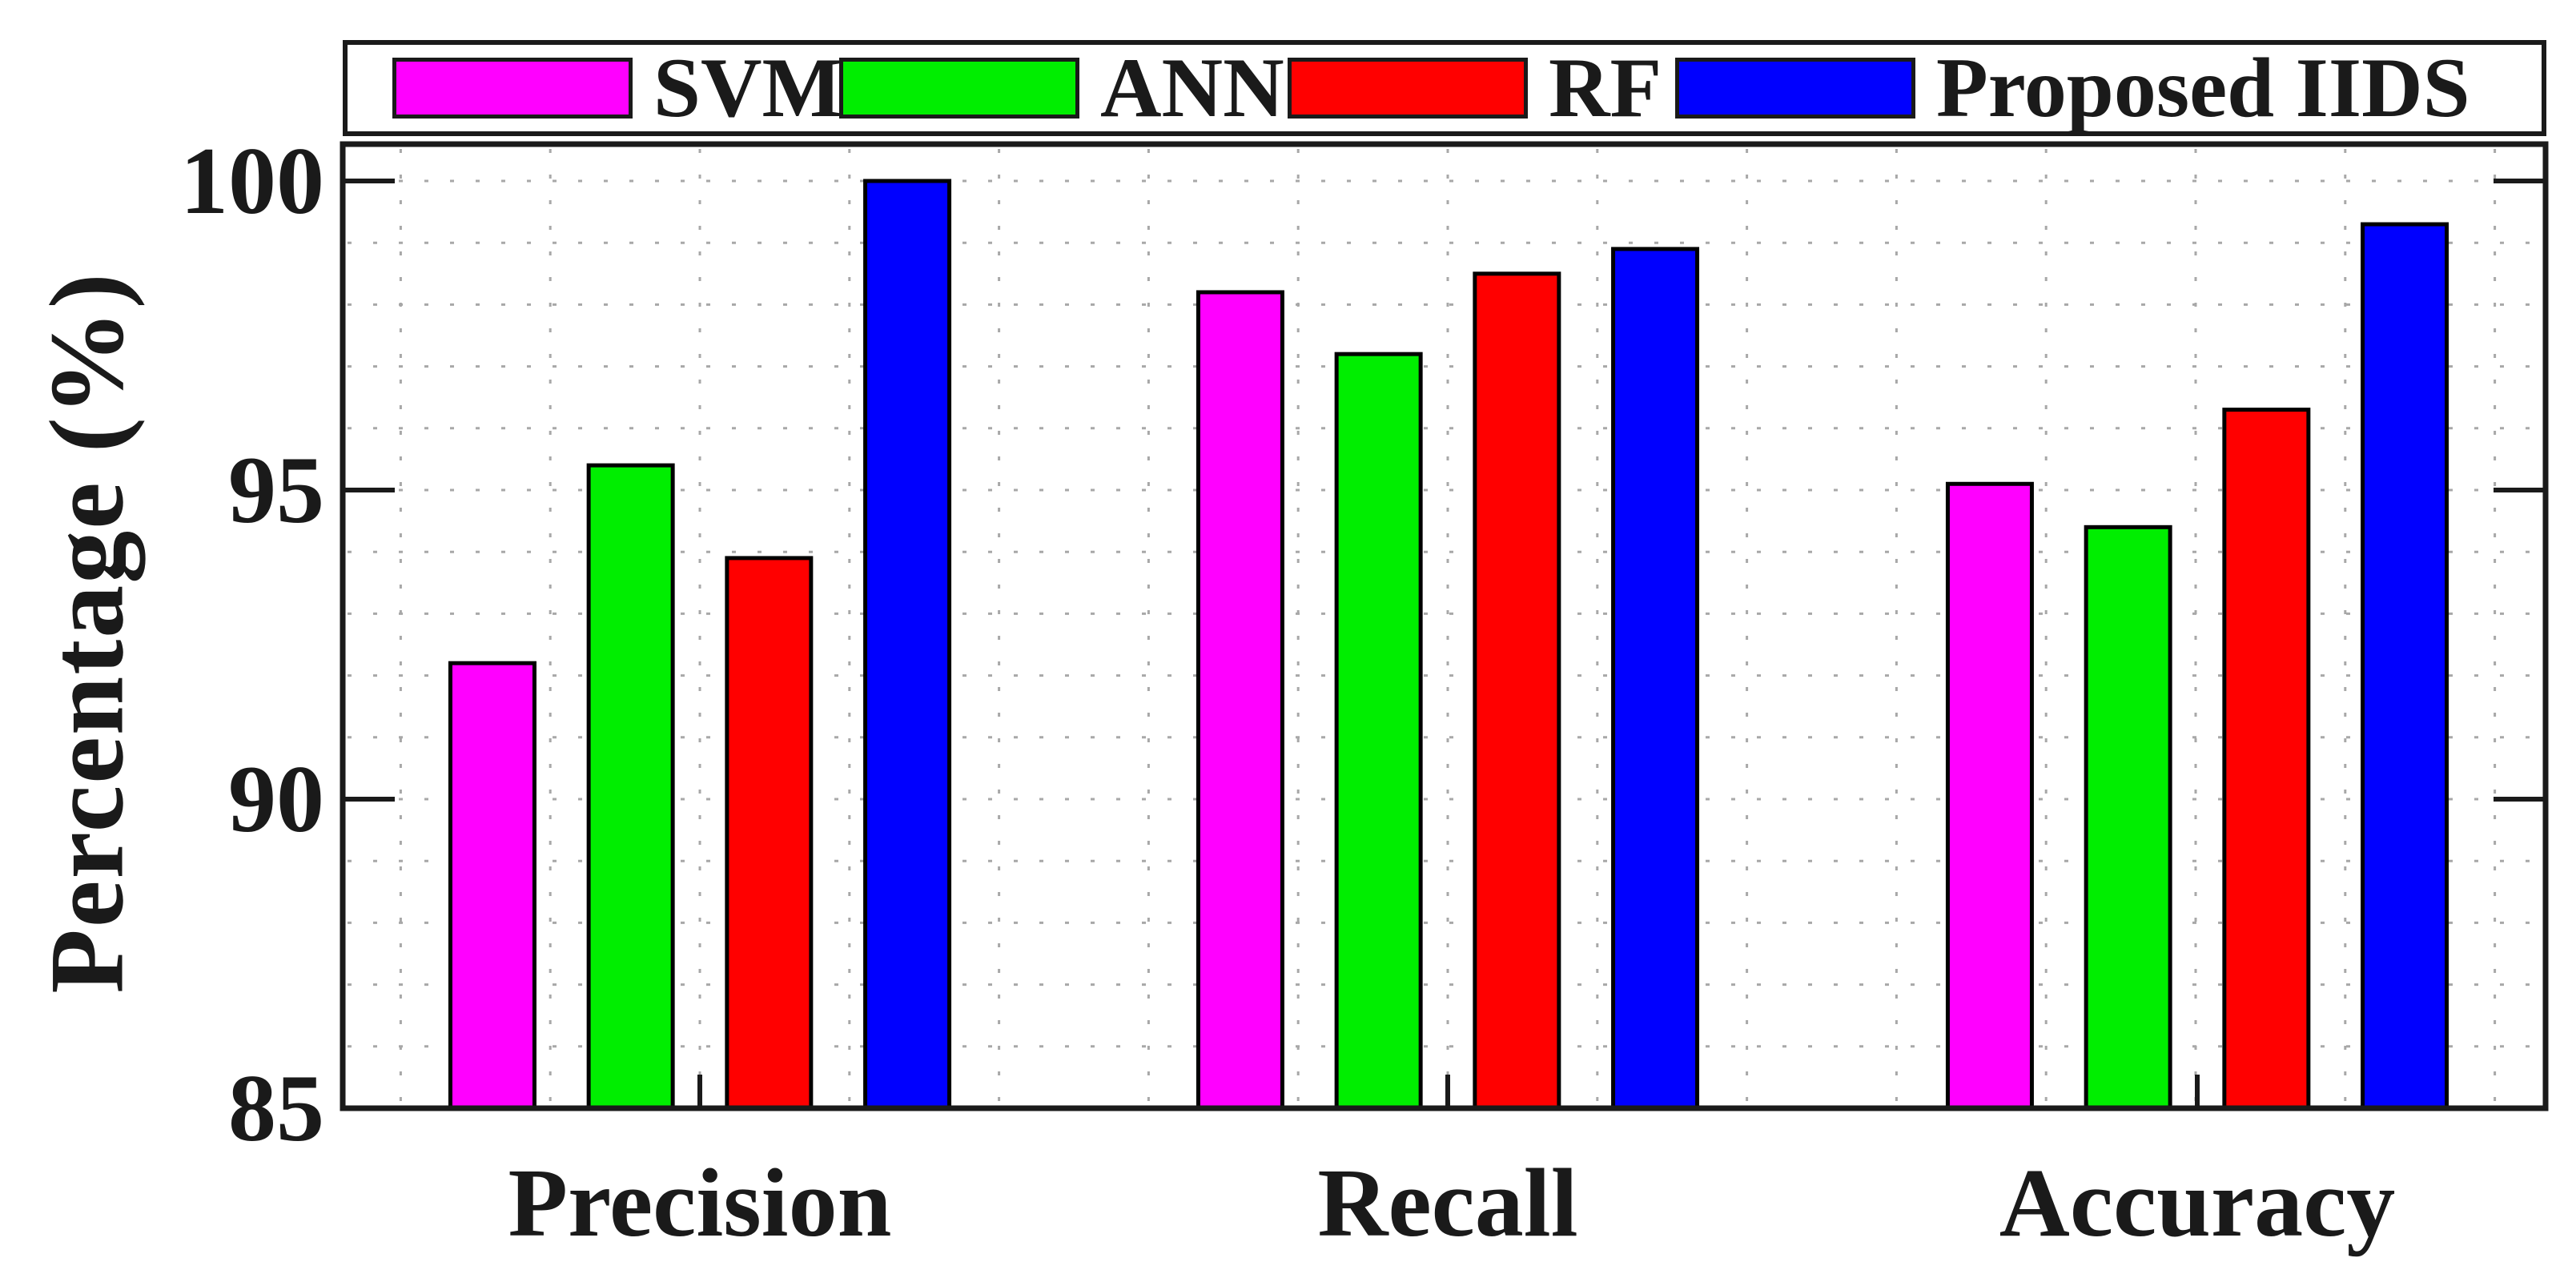  I want to click on bar-recall-ann, so click(1378, 731).